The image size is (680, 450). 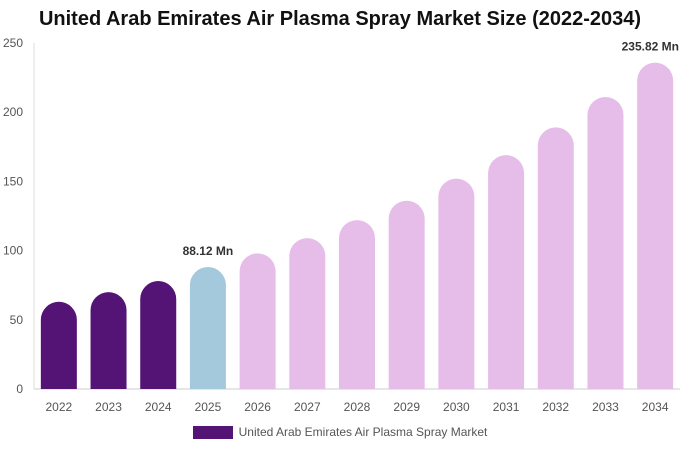 I want to click on data-label: 88.12 Mn, so click(x=208, y=251).